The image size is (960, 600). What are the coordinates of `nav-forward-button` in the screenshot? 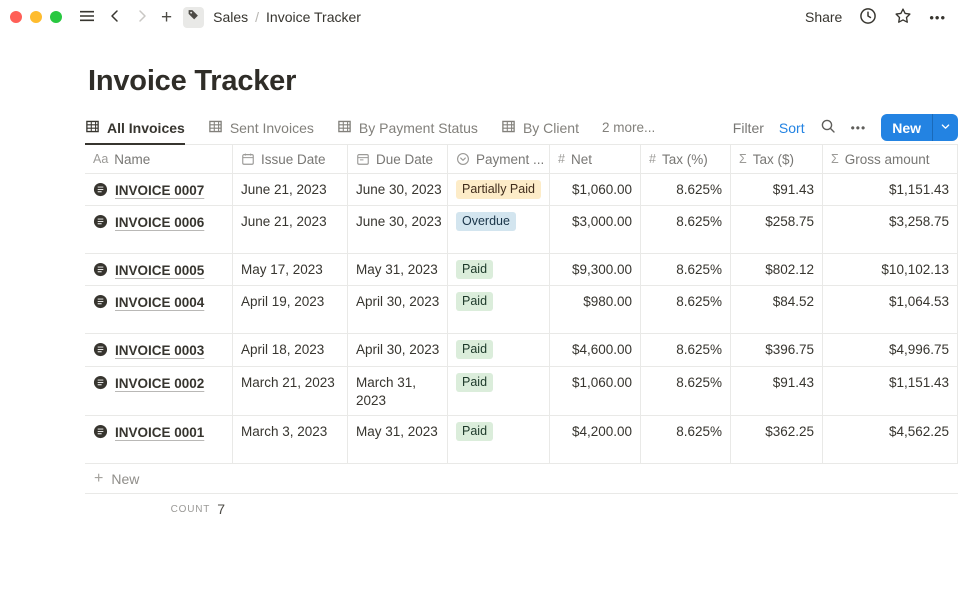 It's located at (142, 17).